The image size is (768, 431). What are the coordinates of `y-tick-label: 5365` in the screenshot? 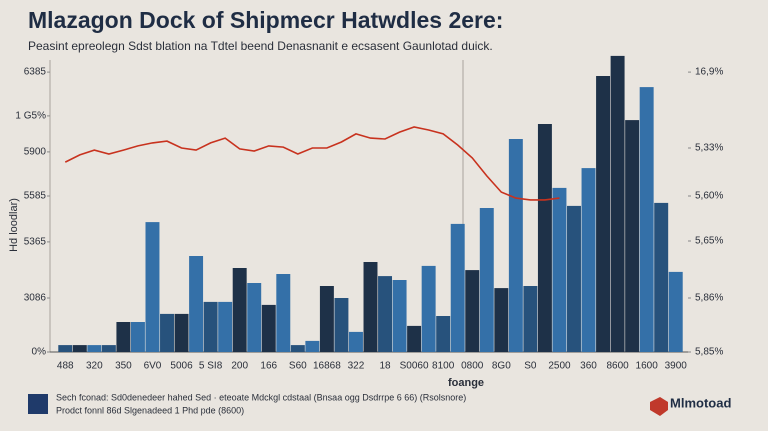 It's located at (35, 242).